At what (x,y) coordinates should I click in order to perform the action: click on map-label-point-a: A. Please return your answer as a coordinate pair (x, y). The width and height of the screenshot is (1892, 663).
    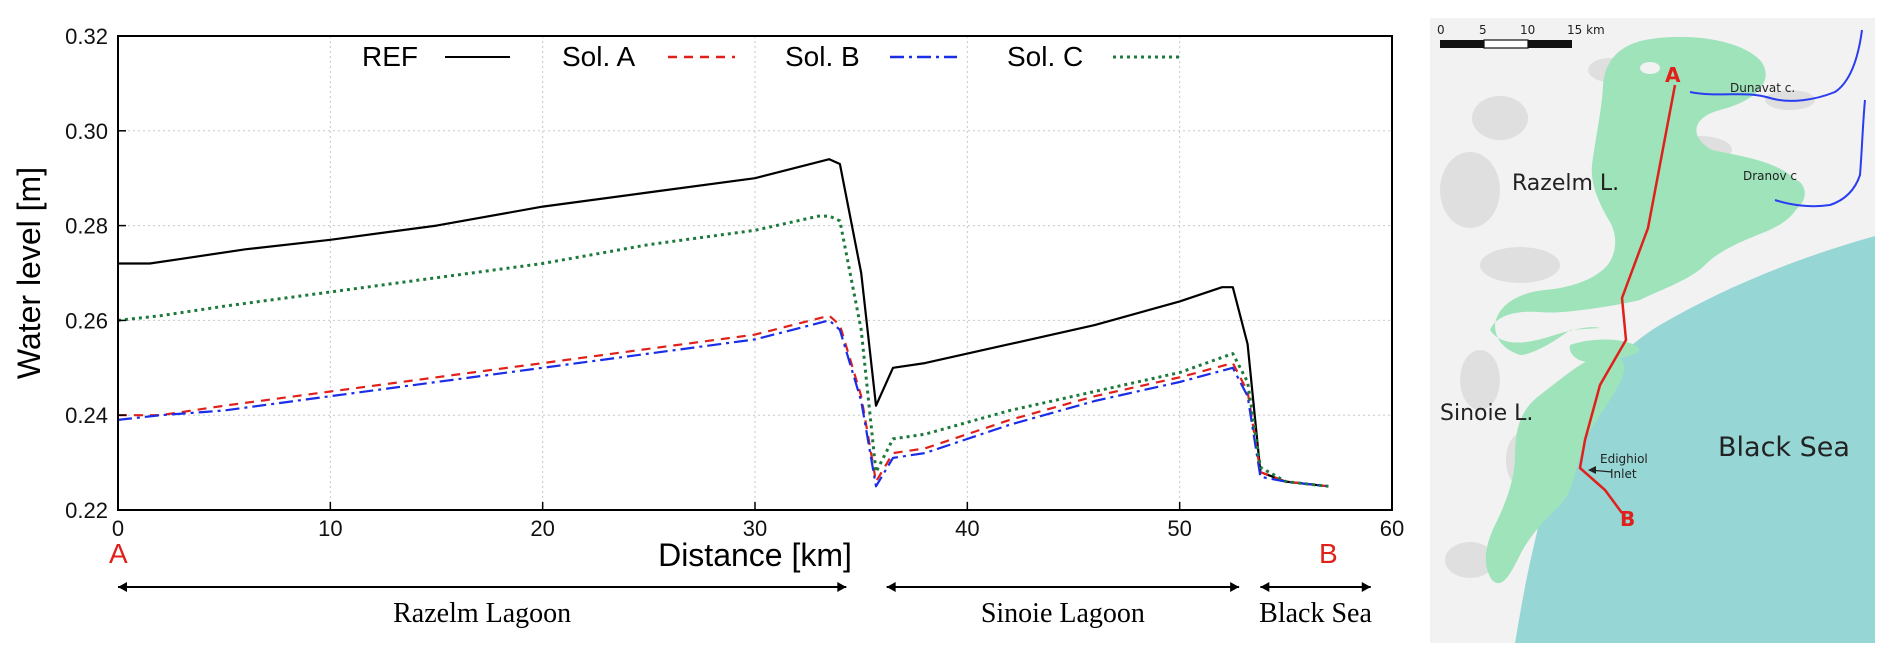
    Looking at the image, I should click on (1673, 75).